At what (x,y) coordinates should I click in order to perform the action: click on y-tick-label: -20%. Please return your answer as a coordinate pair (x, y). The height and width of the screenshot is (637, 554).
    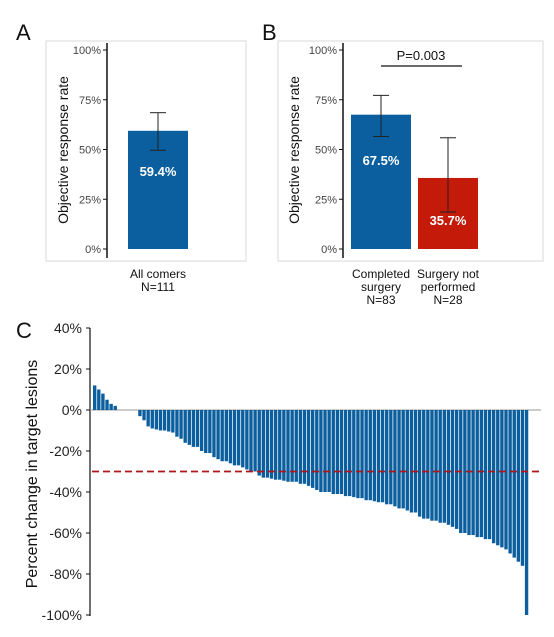
    Looking at the image, I should click on (65, 451).